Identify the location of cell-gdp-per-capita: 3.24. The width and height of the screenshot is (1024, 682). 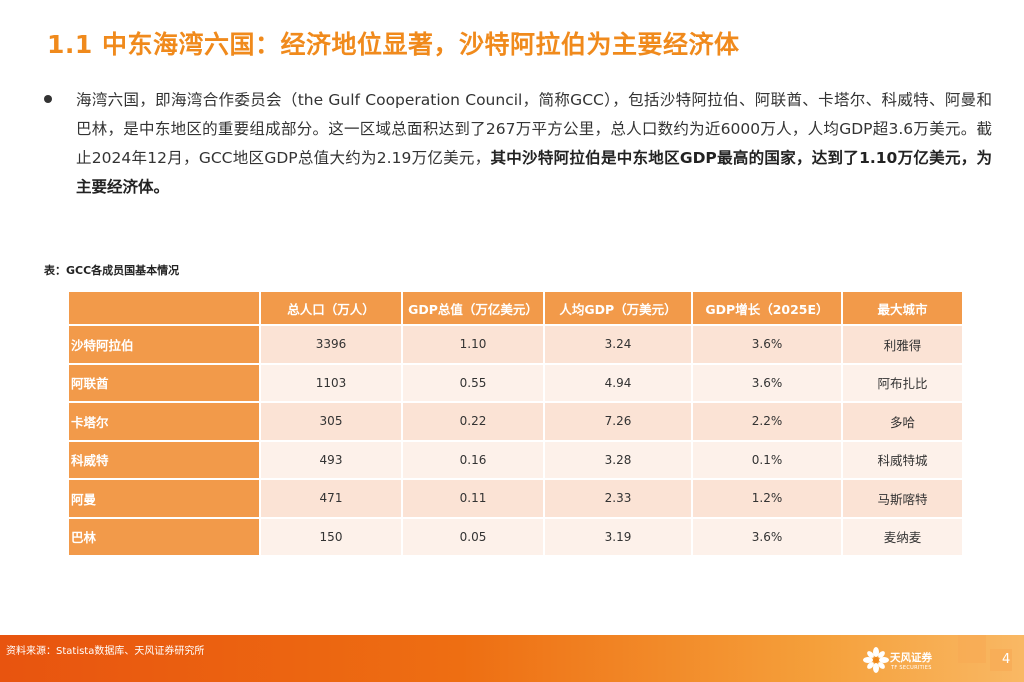
(618, 344).